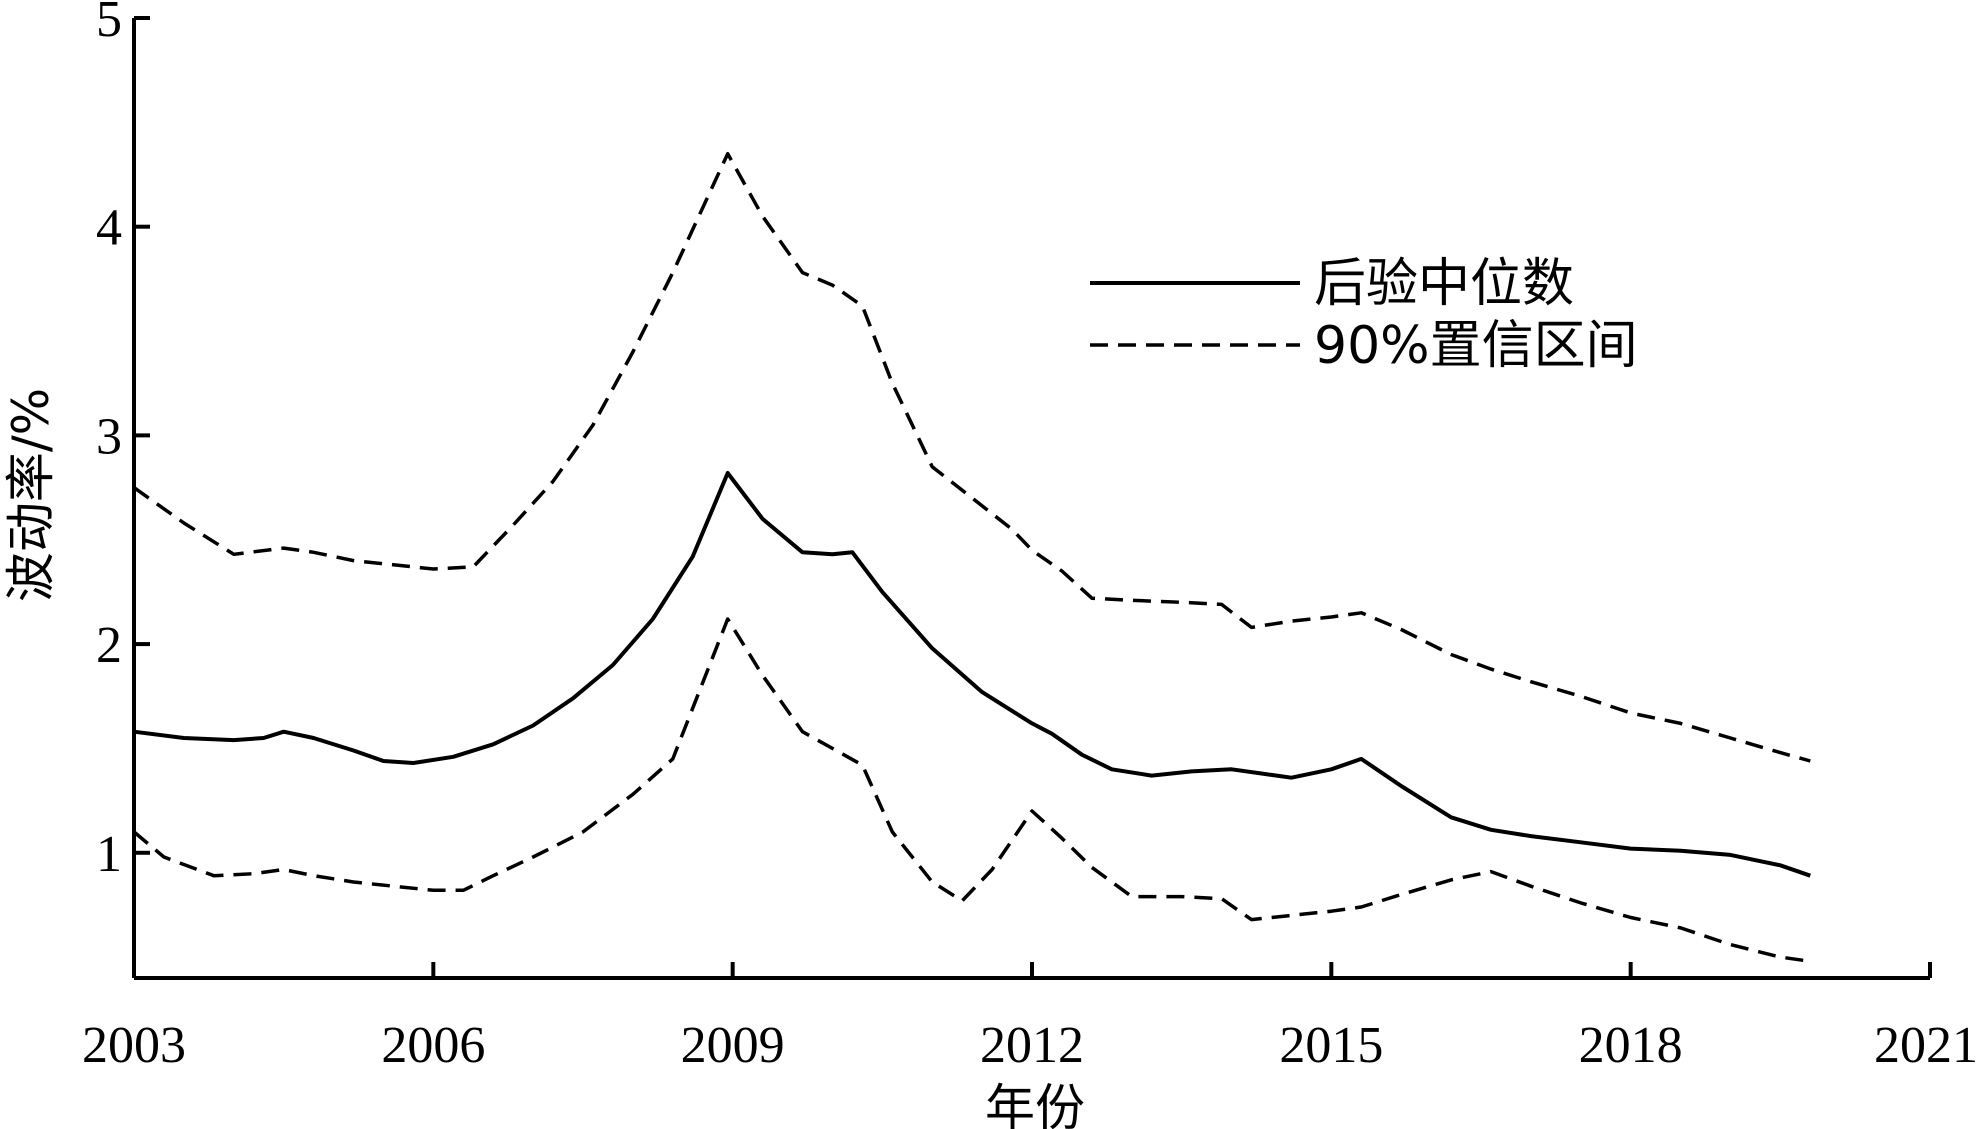  Describe the element at coordinates (109, 228) in the screenshot. I see `y-tick-label: 4` at that location.